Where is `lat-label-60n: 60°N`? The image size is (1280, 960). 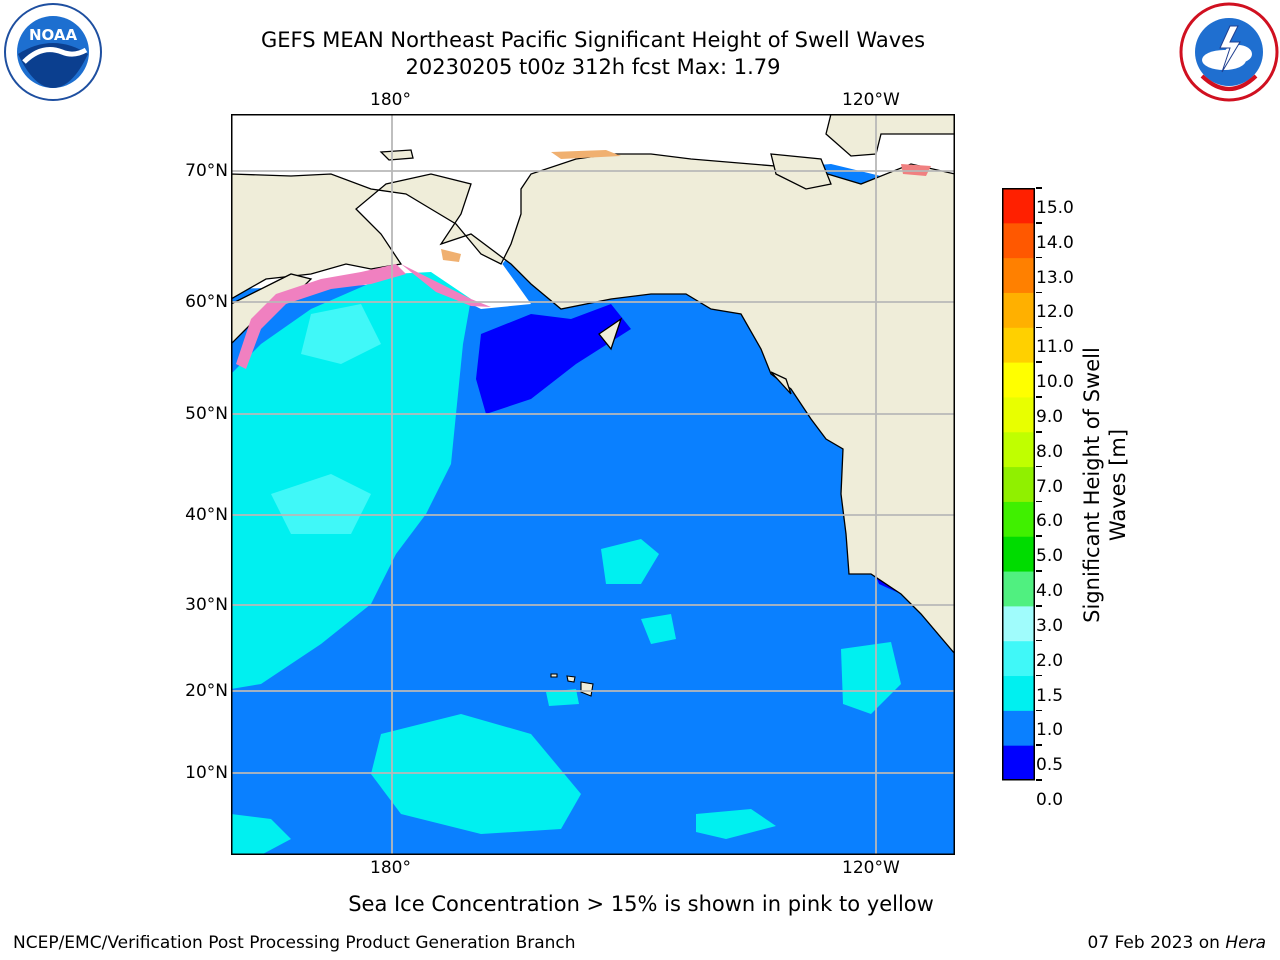
lat-label-60n: 60°N is located at coordinates (206, 302).